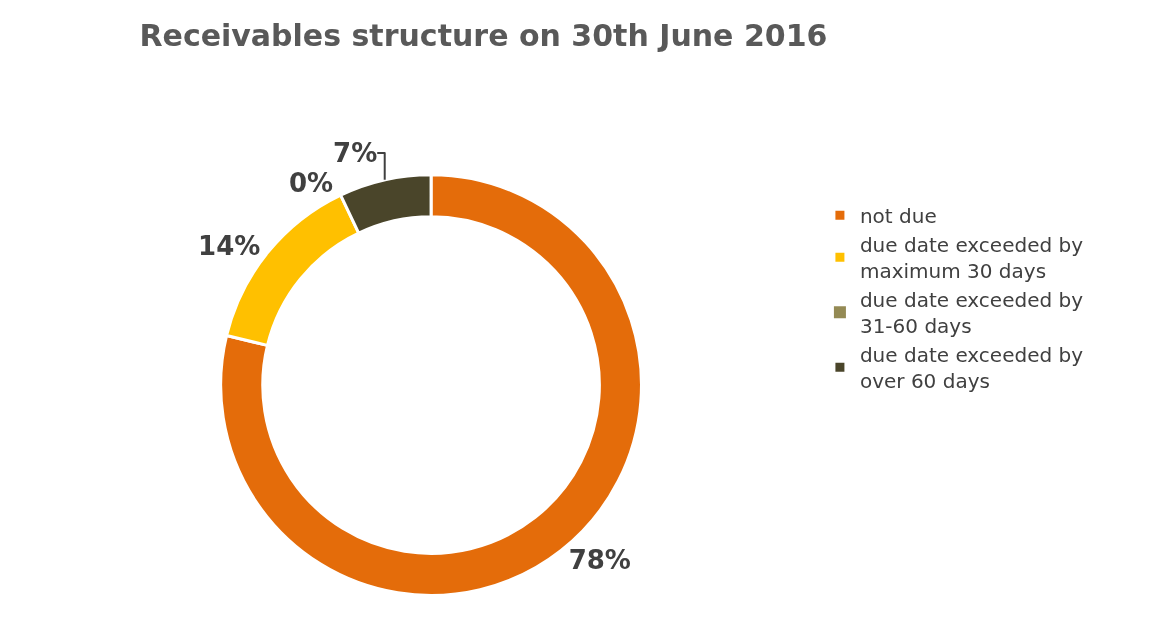 This screenshot has height=626, width=1151. What do you see at coordinates (898, 216) in the screenshot?
I see `legend-label: not due` at bounding box center [898, 216].